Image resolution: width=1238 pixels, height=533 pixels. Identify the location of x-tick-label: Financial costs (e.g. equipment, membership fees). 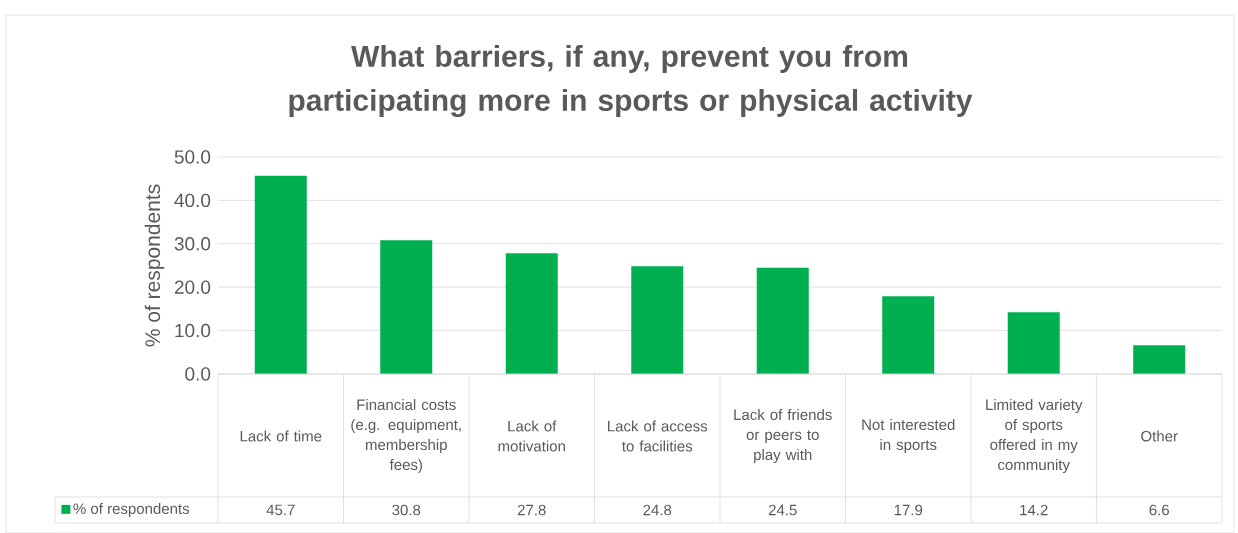
(406, 435).